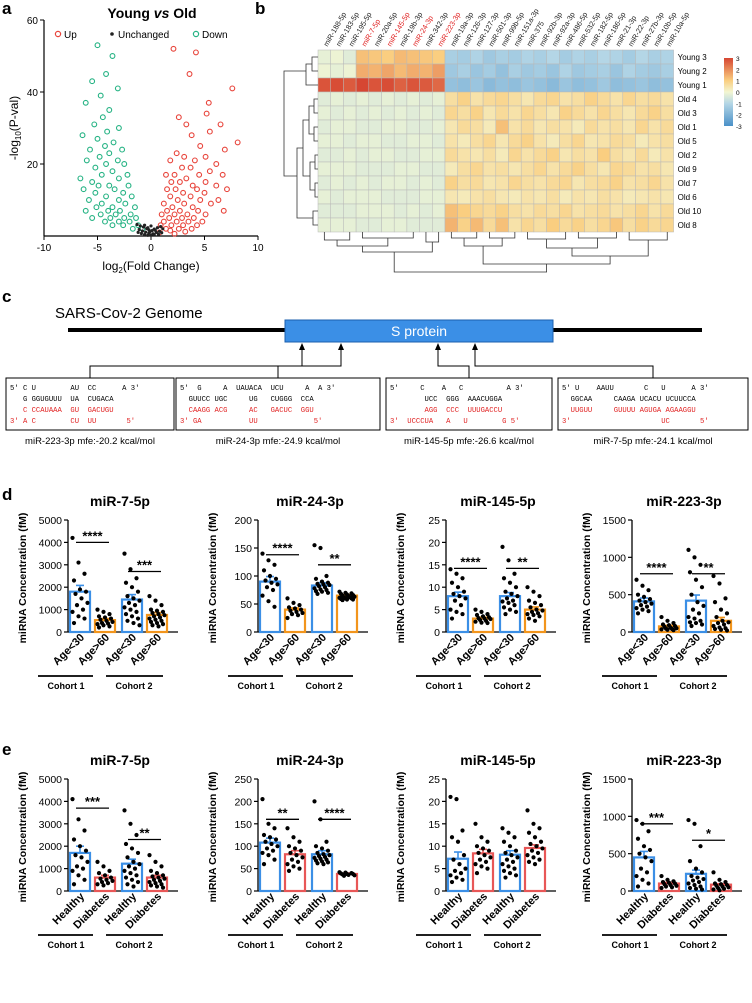  Describe the element at coordinates (110, 266) in the screenshot. I see `xlabel-part: log` at that location.